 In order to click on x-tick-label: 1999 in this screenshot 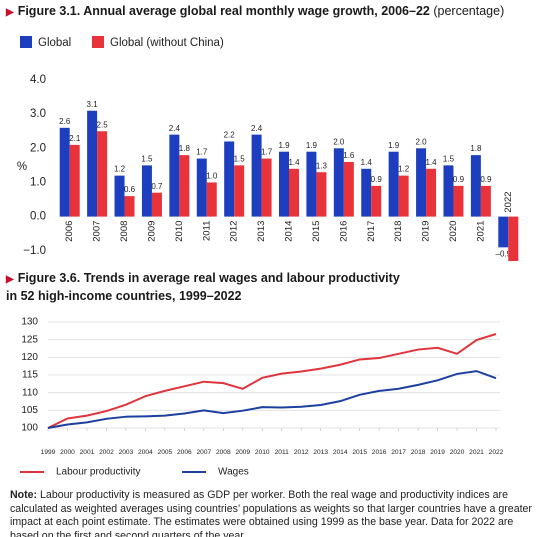, I will do `click(48, 452)`.